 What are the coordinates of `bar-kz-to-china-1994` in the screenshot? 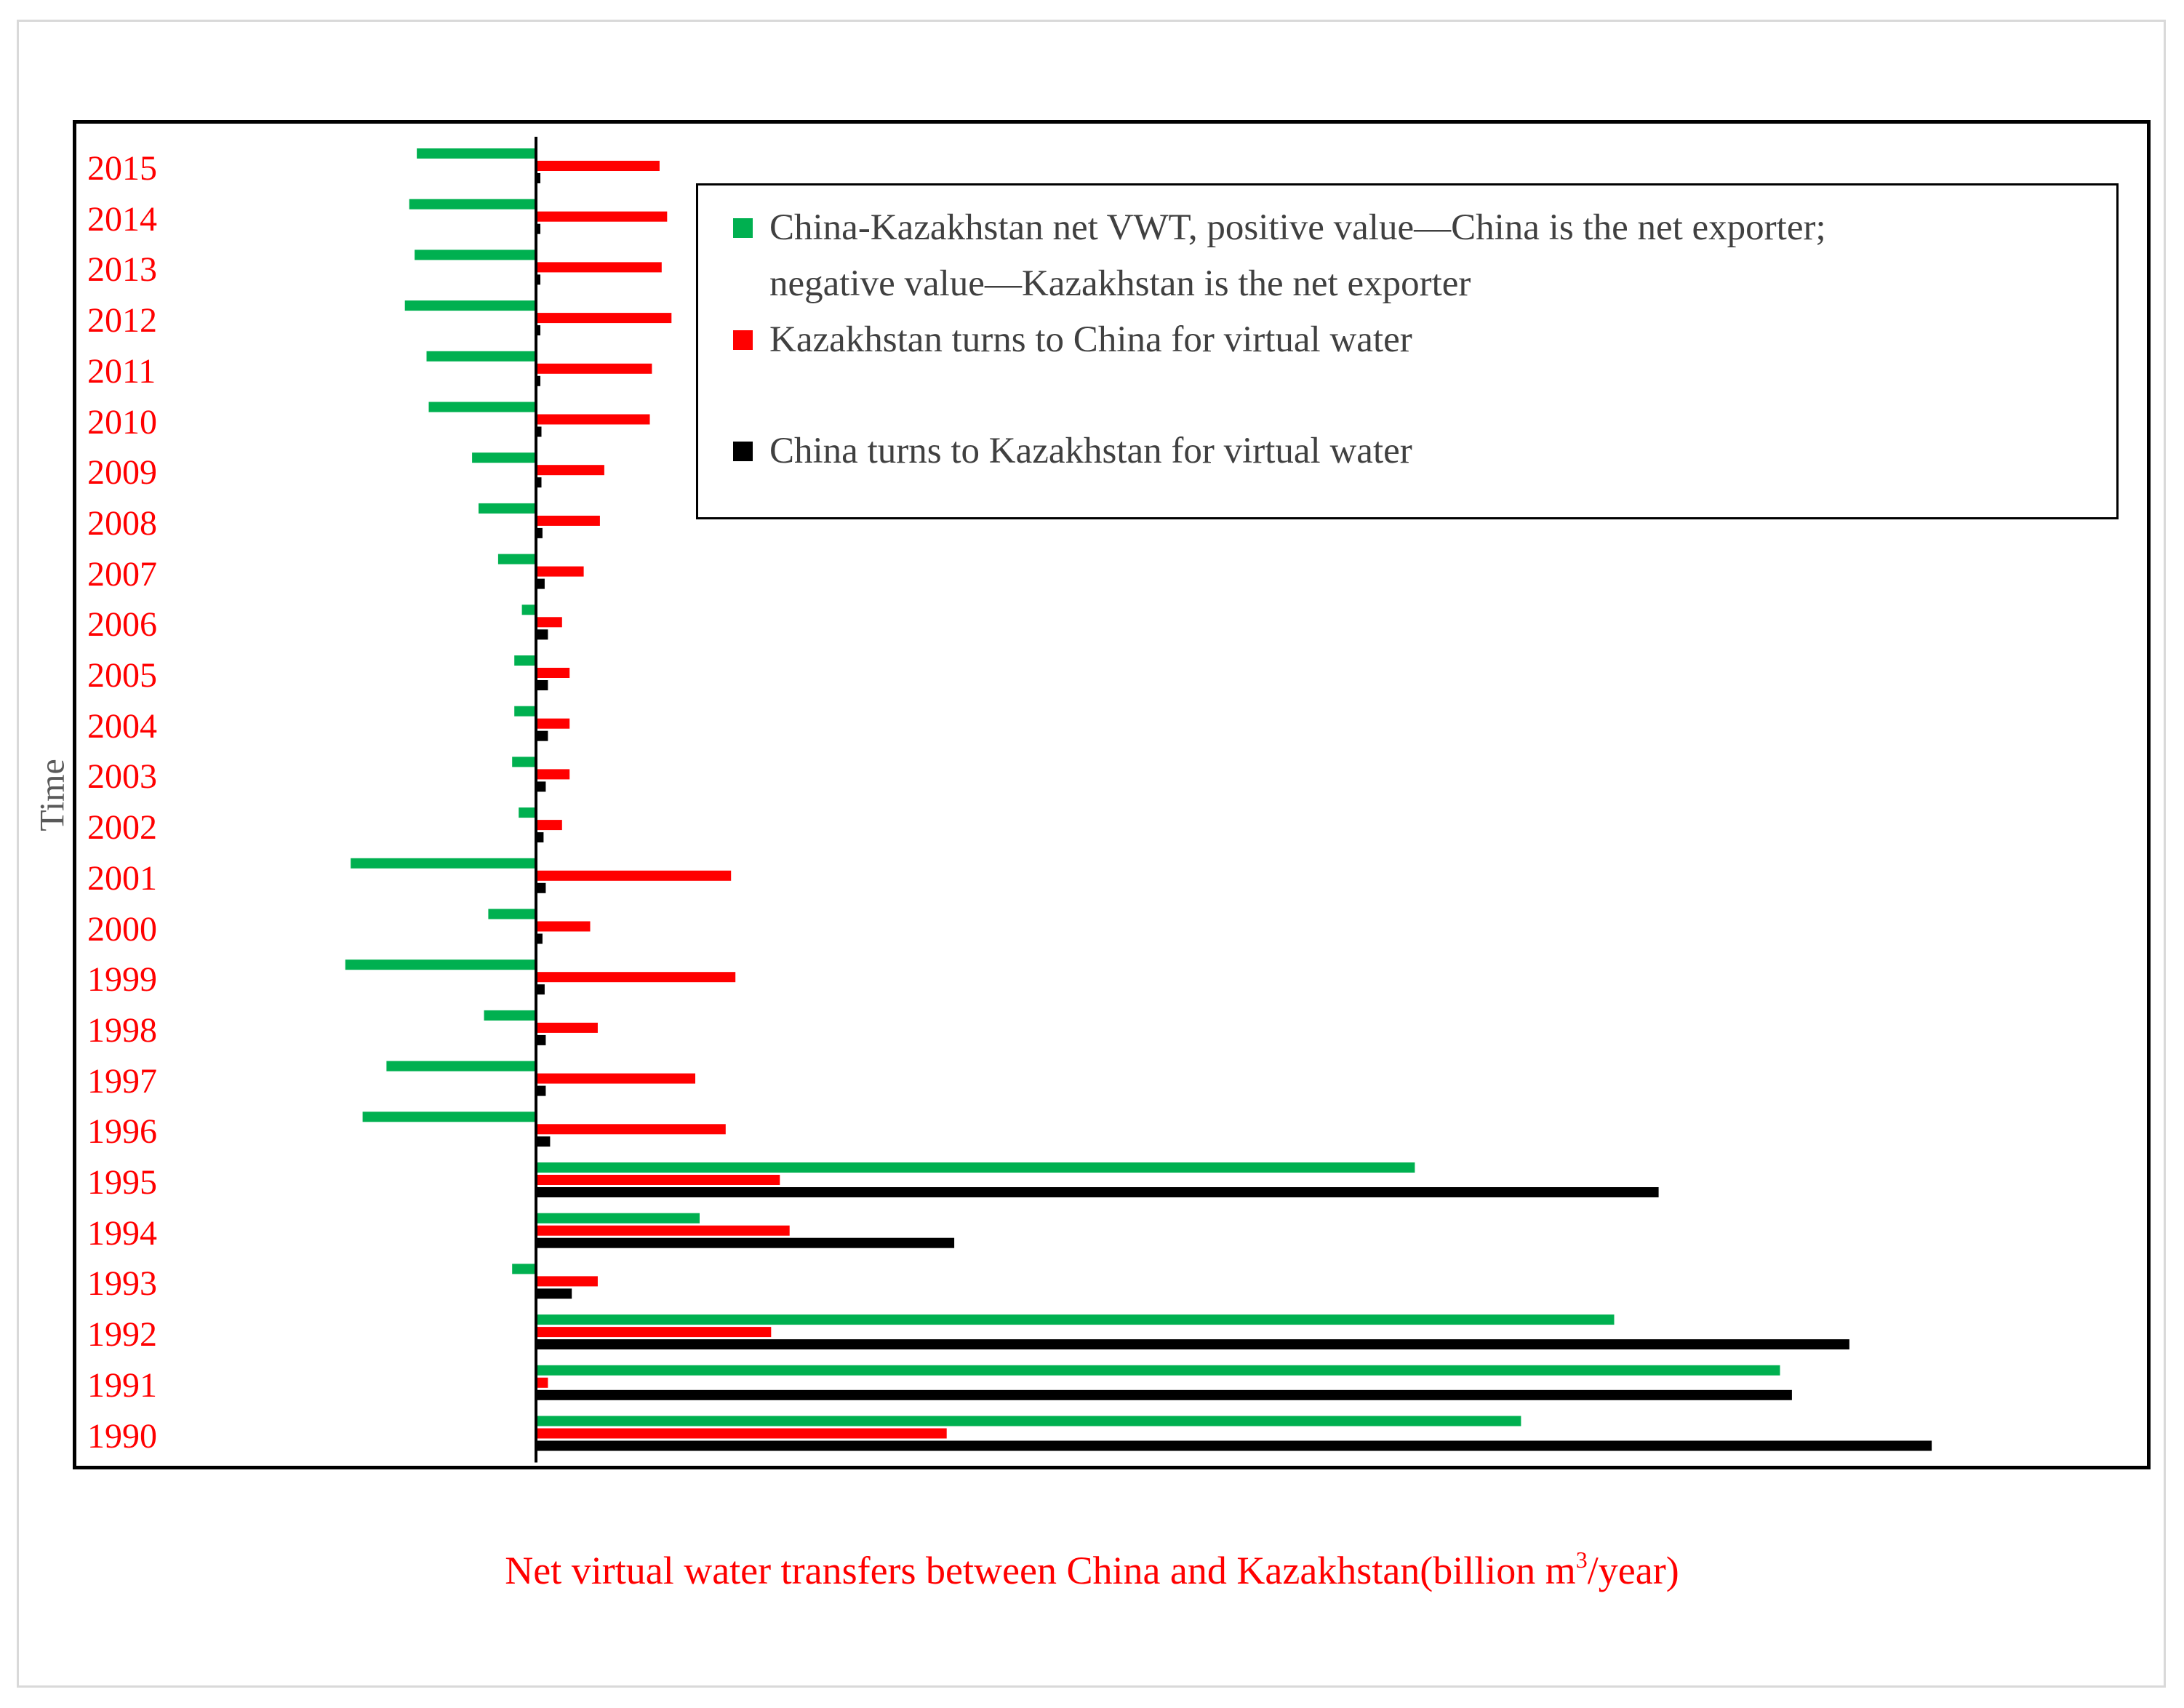 It's located at (663, 1230).